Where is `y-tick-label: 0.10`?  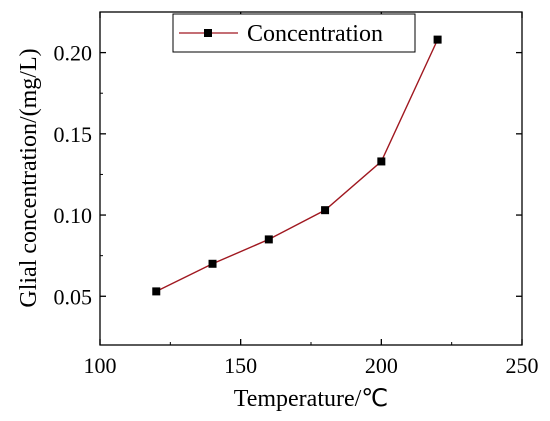 y-tick-label: 0.10 is located at coordinates (73, 215).